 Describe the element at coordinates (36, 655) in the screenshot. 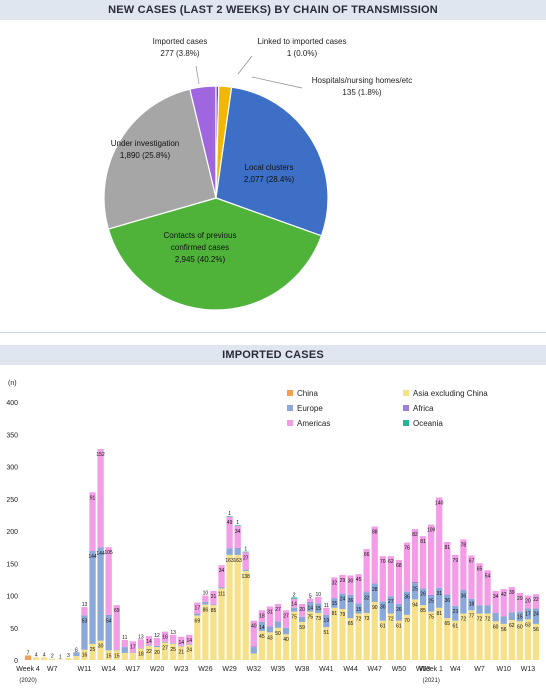

I see `bar-value-label: 4` at that location.